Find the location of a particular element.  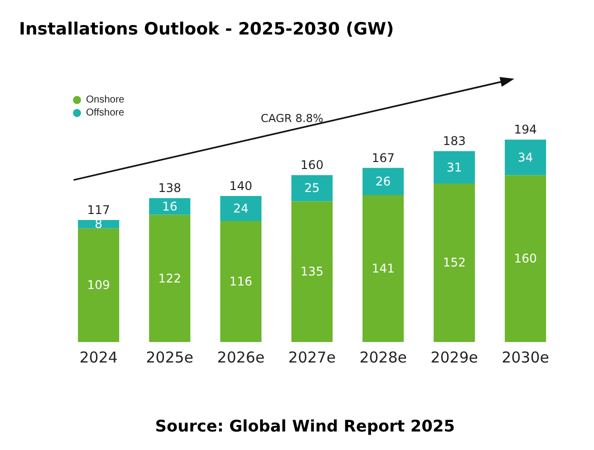

data-label: 116 is located at coordinates (240, 281).